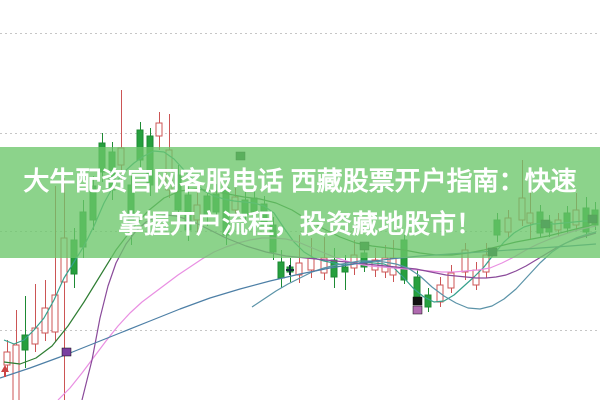 The width and height of the screenshot is (600, 400). What do you see at coordinates (5, 371) in the screenshot?
I see `signal-marker-arrow-up` at bounding box center [5, 371].